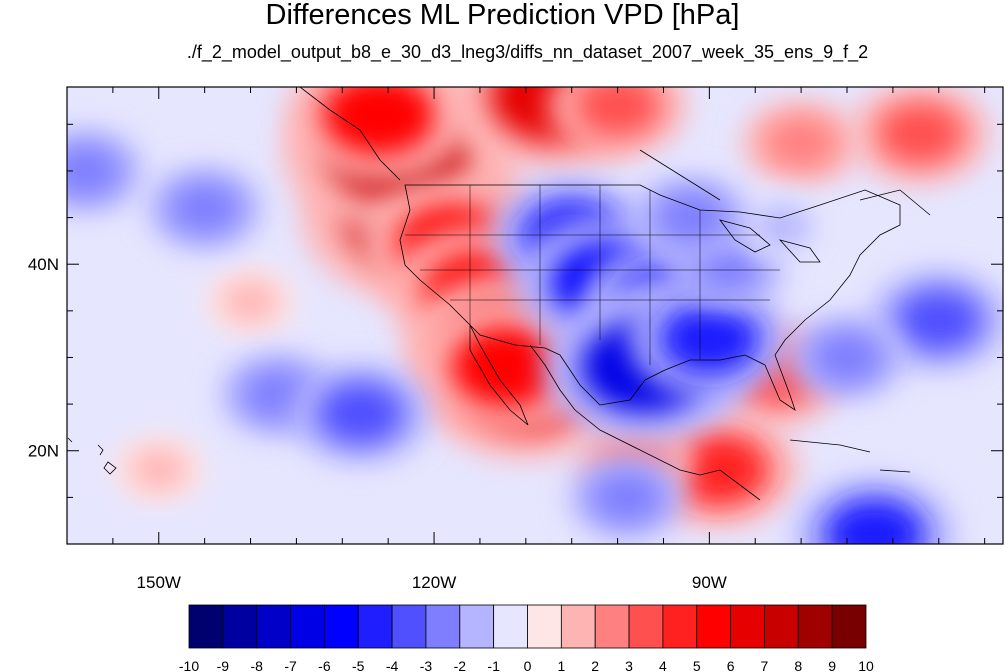  Describe the element at coordinates (561, 665) in the screenshot. I see `colorbar-label: 1` at that location.